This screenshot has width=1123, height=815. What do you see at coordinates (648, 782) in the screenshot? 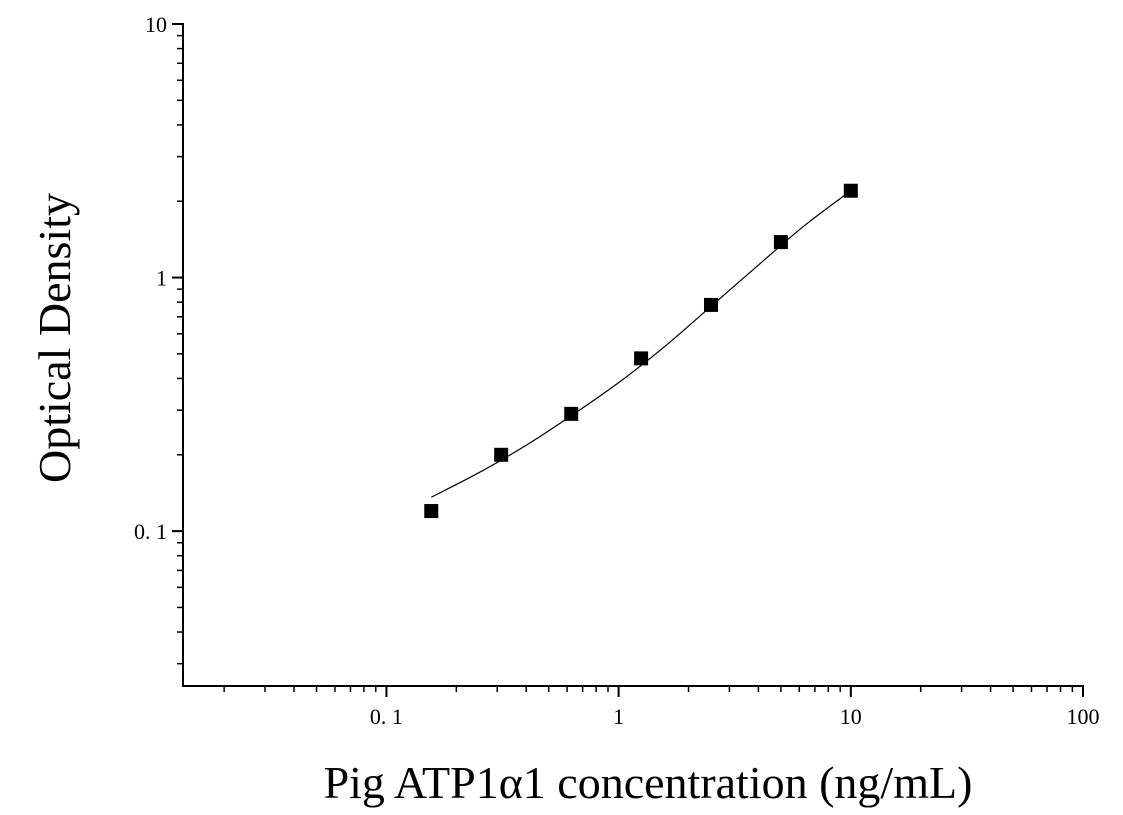
I see `x-axis-title: Pig ATP1α1 concentration (ng/mL)` at bounding box center [648, 782].